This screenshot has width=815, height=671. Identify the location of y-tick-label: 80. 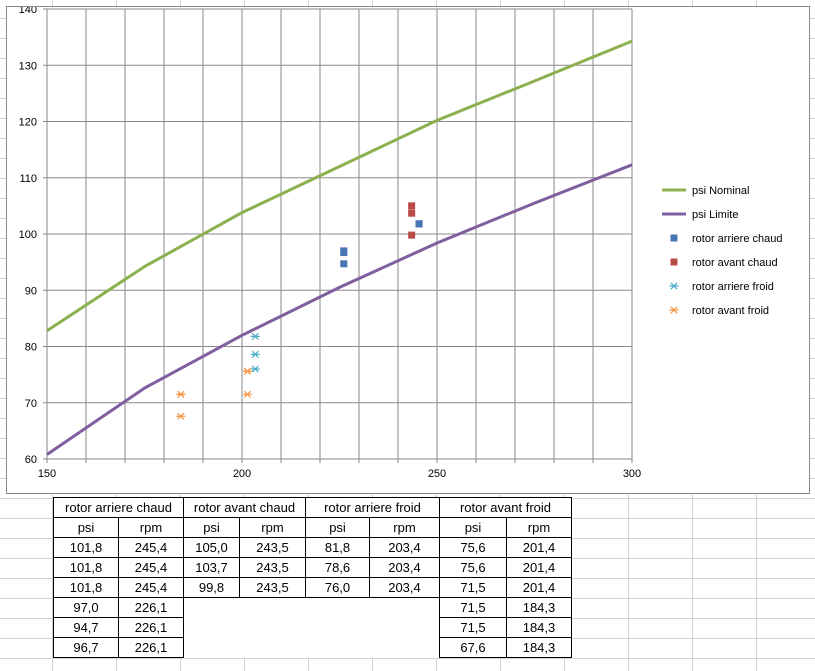
(31, 348).